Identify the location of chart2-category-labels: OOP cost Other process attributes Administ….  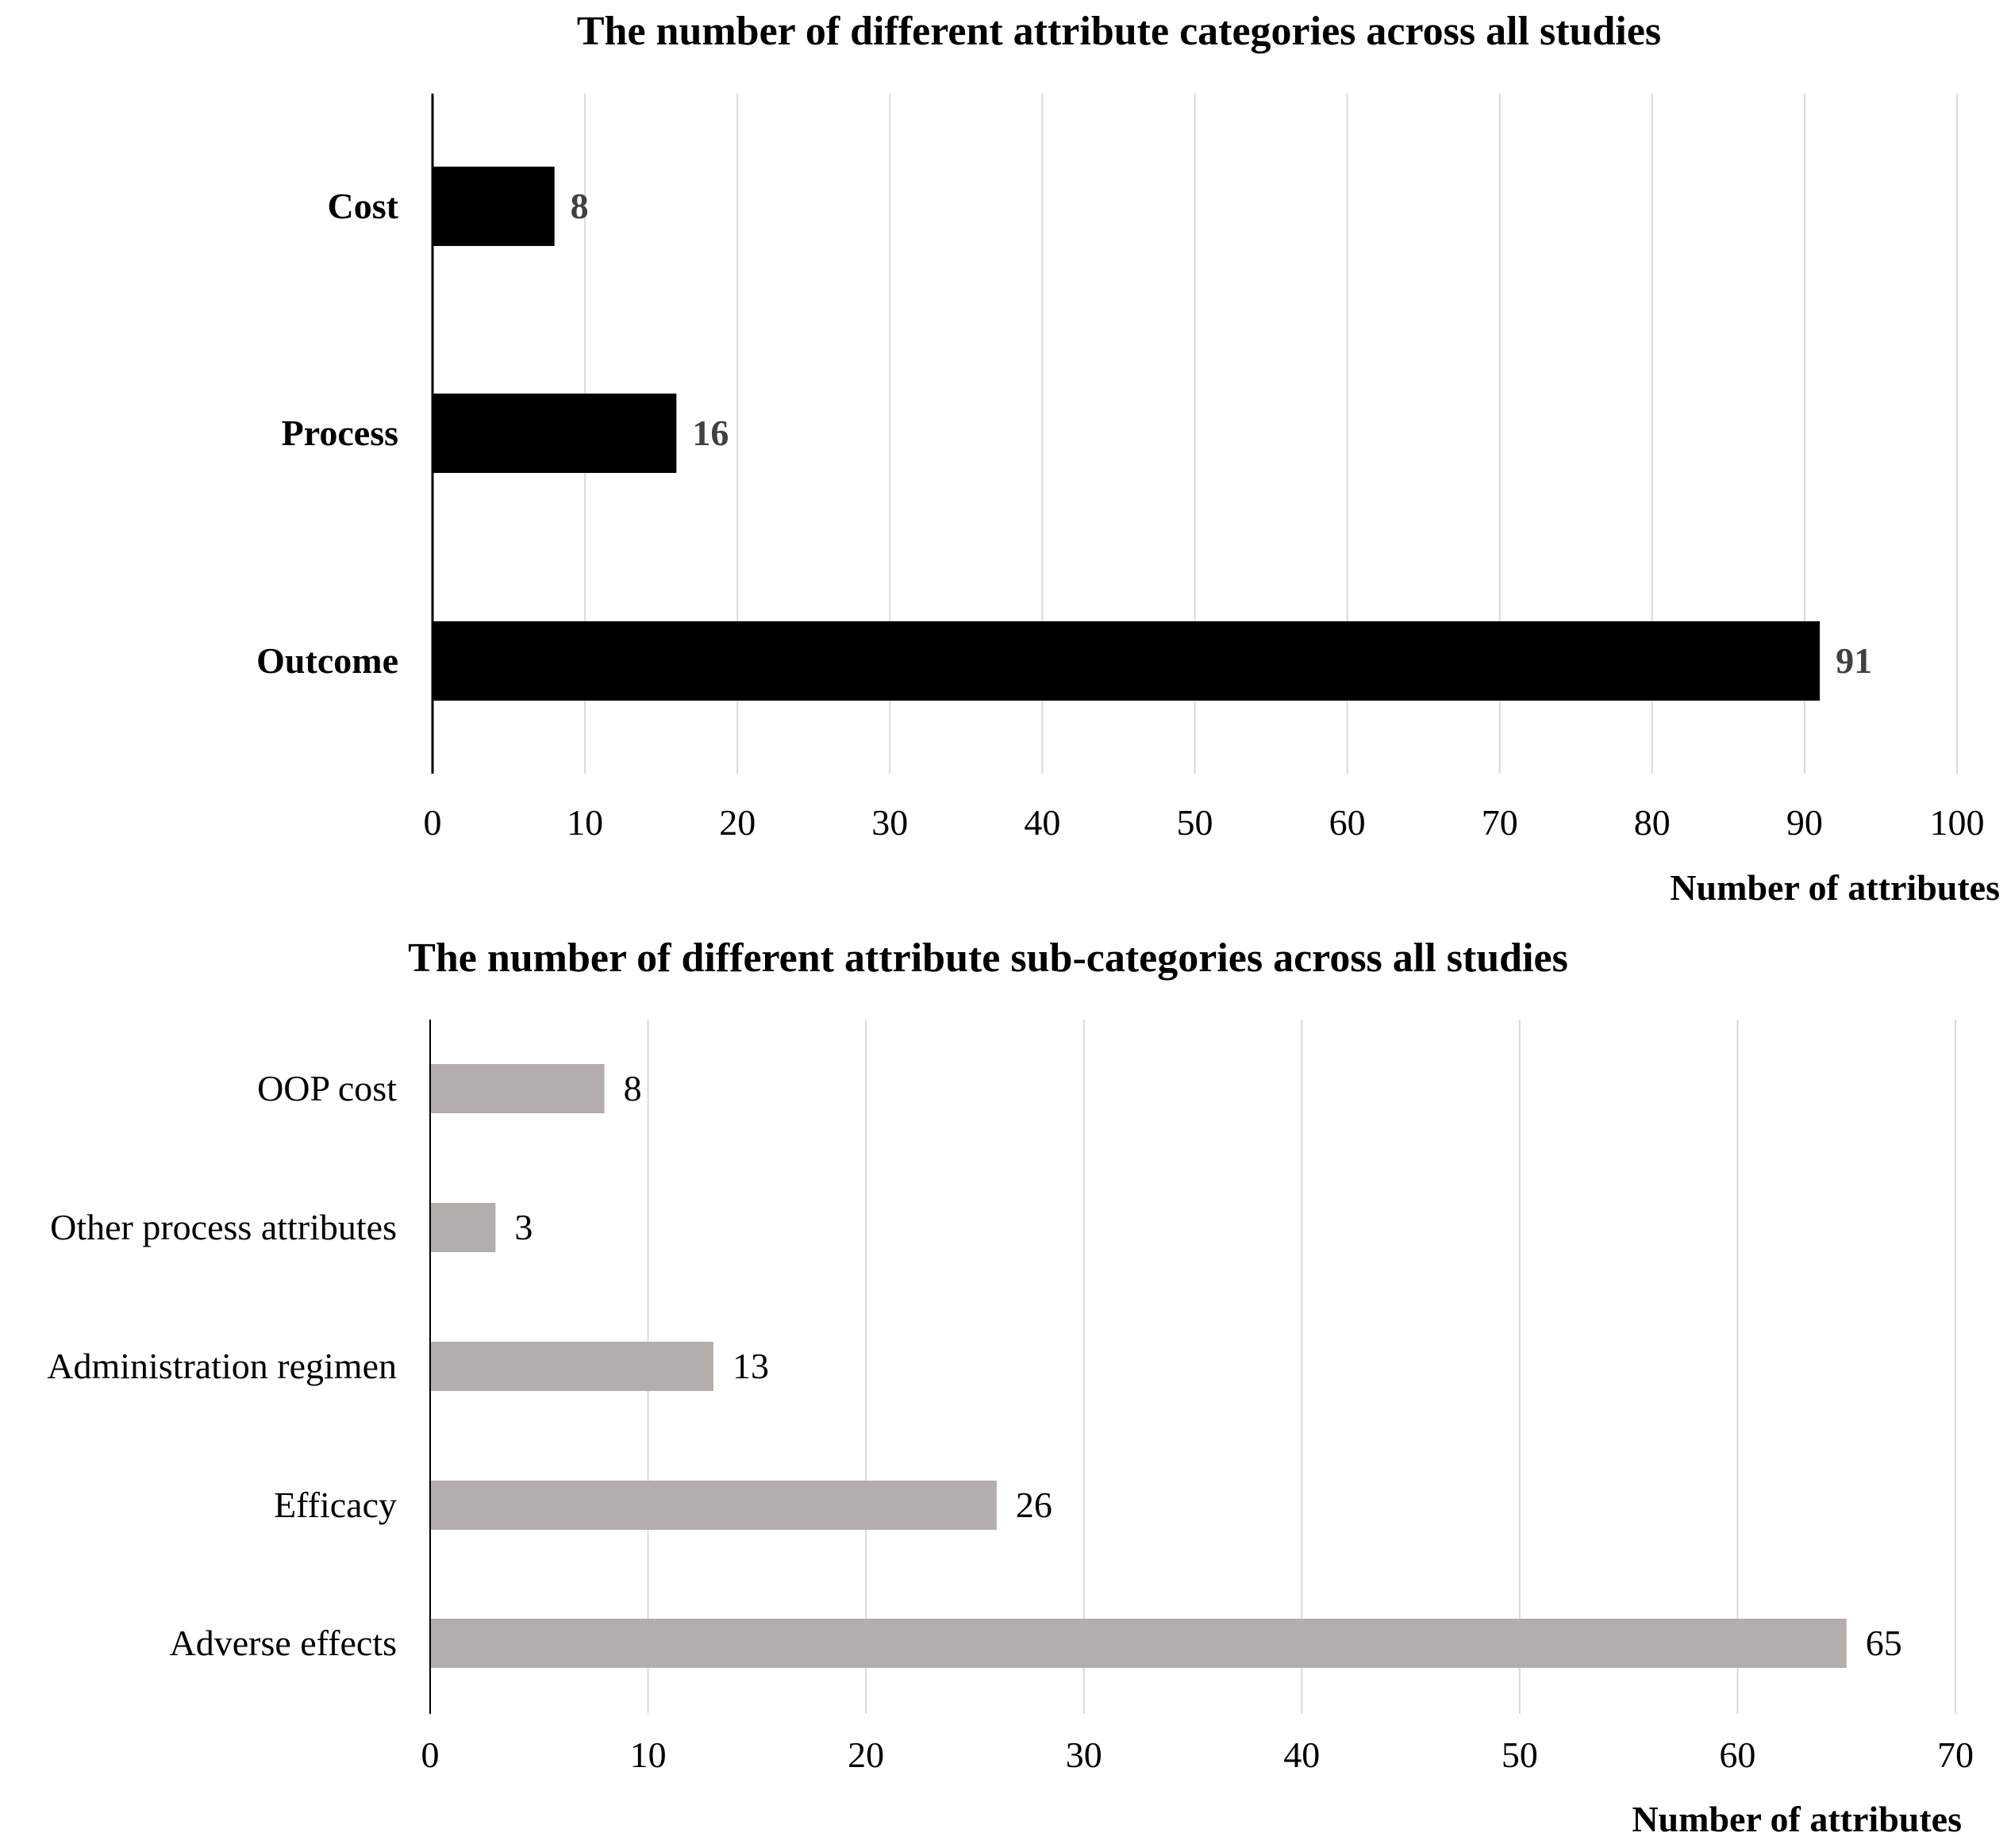
(222, 1365).